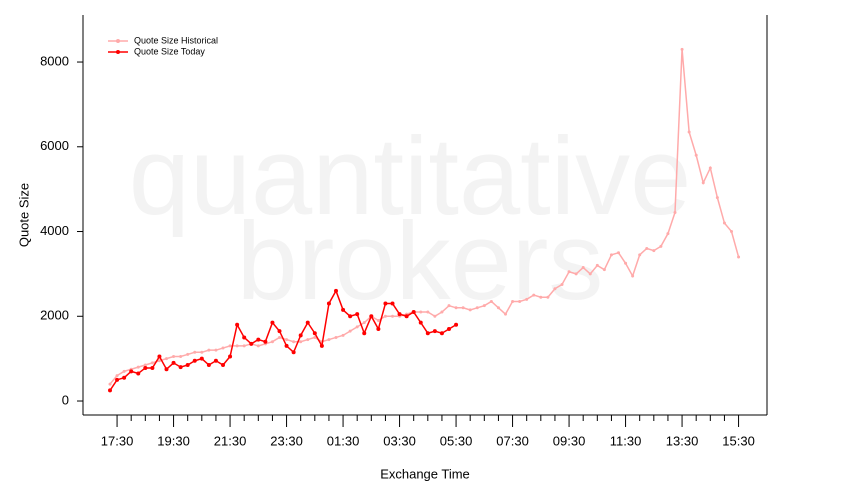 The width and height of the screenshot is (850, 500). What do you see at coordinates (682, 440) in the screenshot?
I see `x-tick-label: 13:30` at bounding box center [682, 440].